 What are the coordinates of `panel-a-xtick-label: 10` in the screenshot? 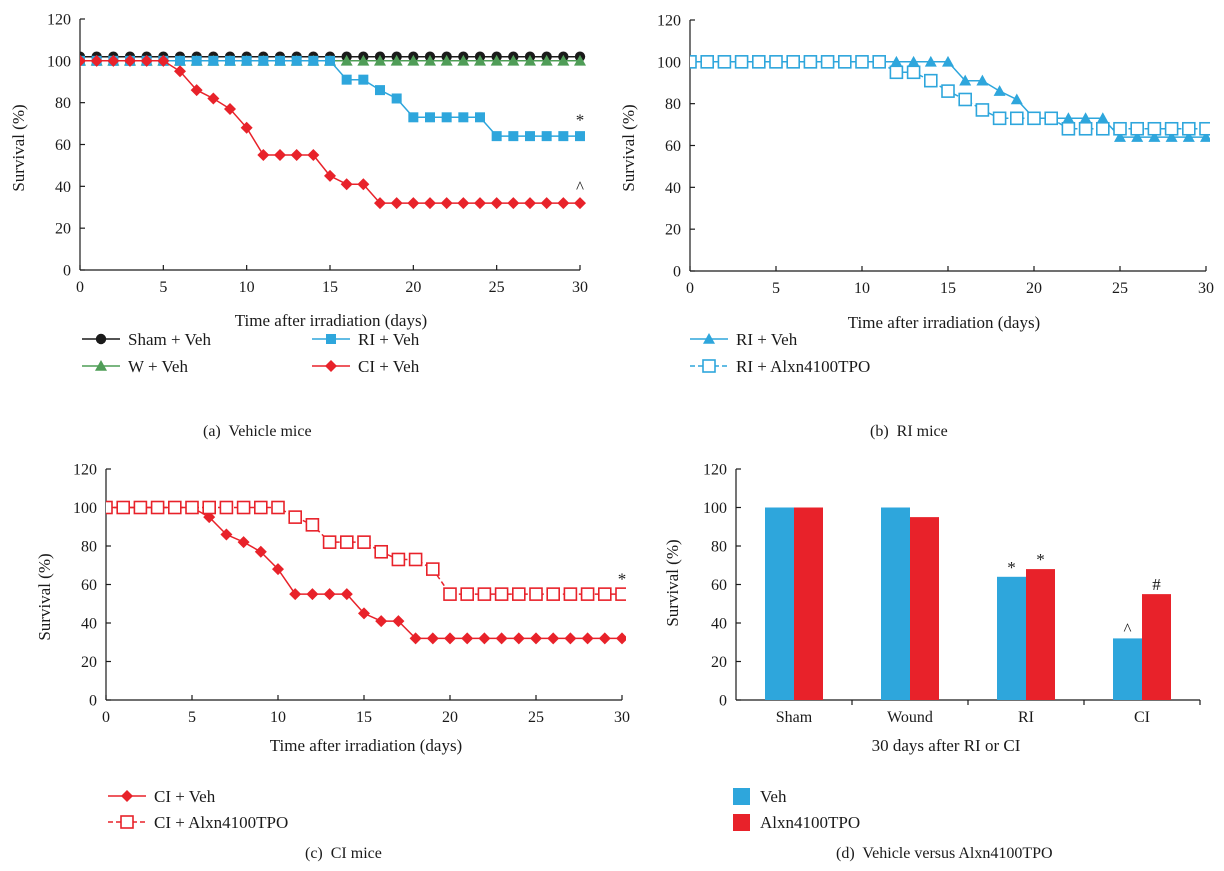 It's located at (247, 287).